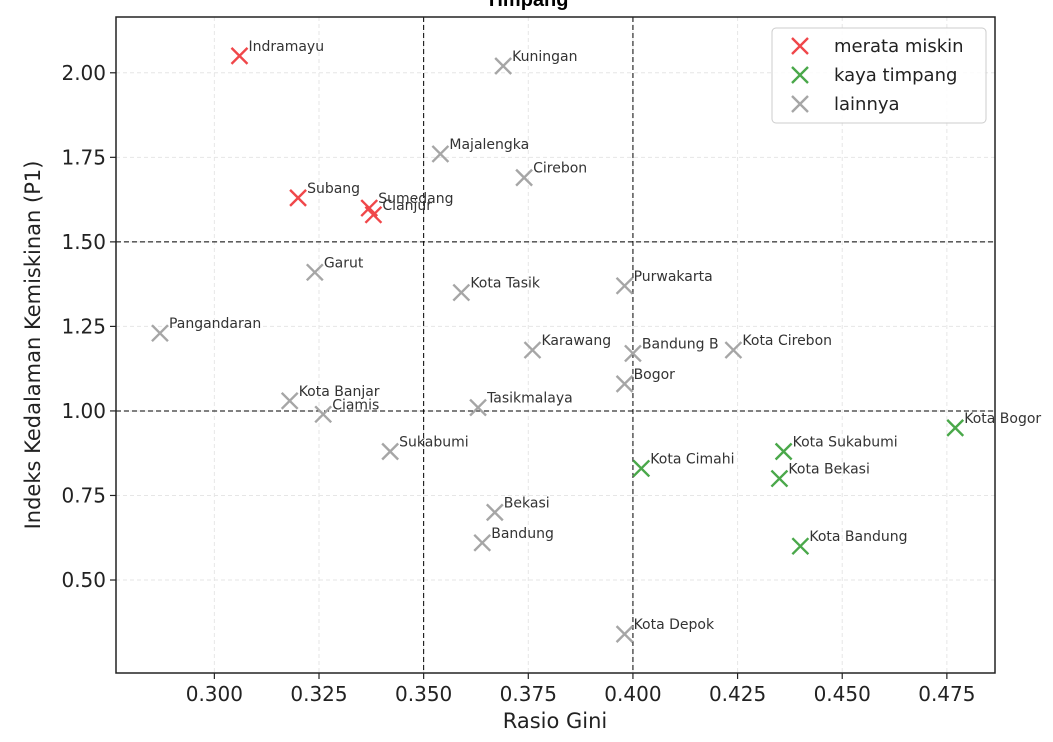  What do you see at coordinates (83, 495) in the screenshot?
I see `y-tick-label: 0.75` at bounding box center [83, 495].